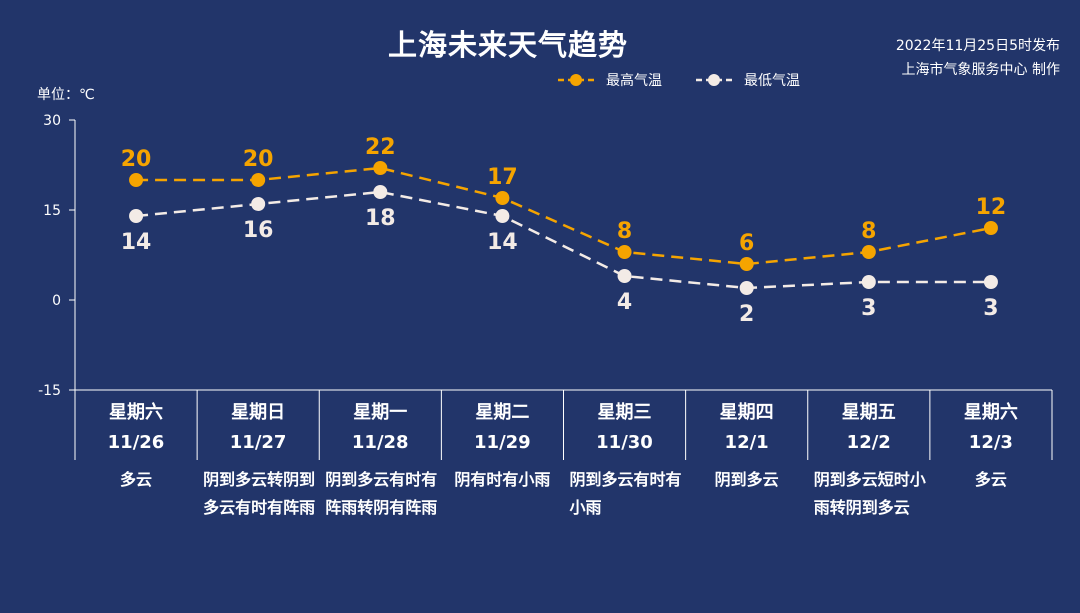 This screenshot has width=1080, height=613. Describe the element at coordinates (978, 58) in the screenshot. I see `issue-info: 2022年11月25日5时发布 上海市气象服务中心 制作` at that location.